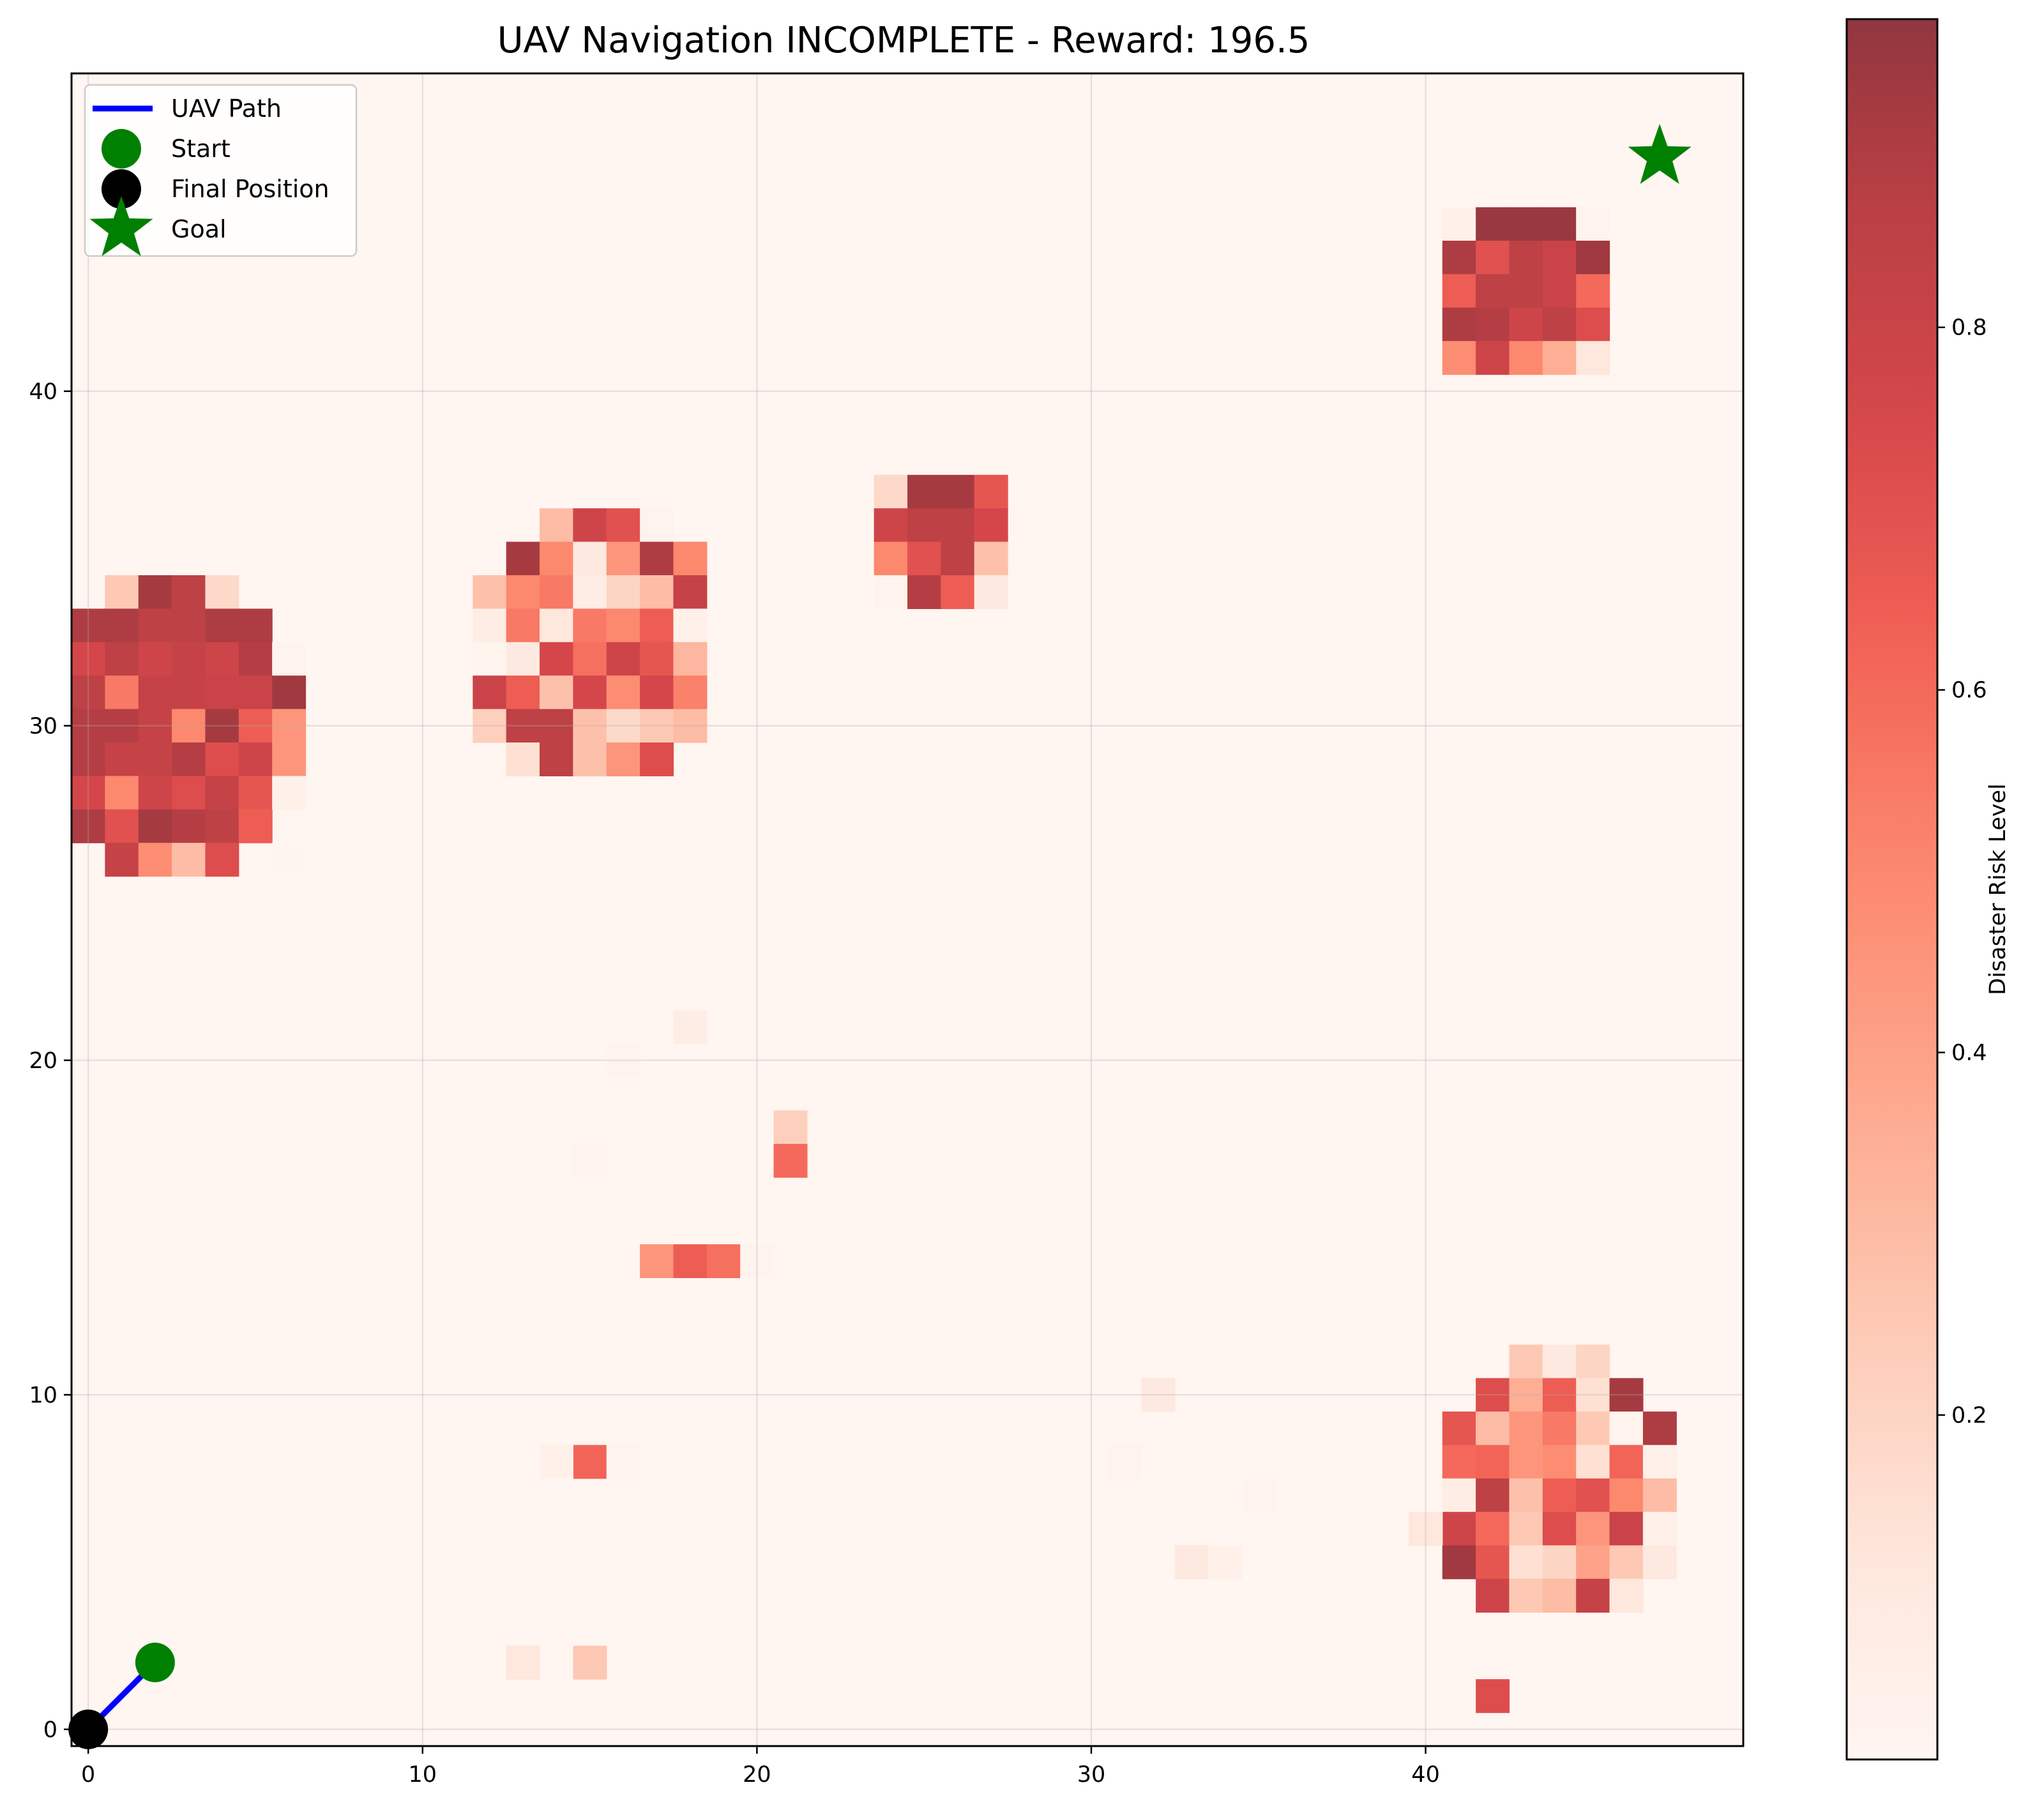 This screenshot has width=2044, height=1808. Describe the element at coordinates (1969, 691) in the screenshot. I see `colorbar-tick-label: 0.6` at that location.